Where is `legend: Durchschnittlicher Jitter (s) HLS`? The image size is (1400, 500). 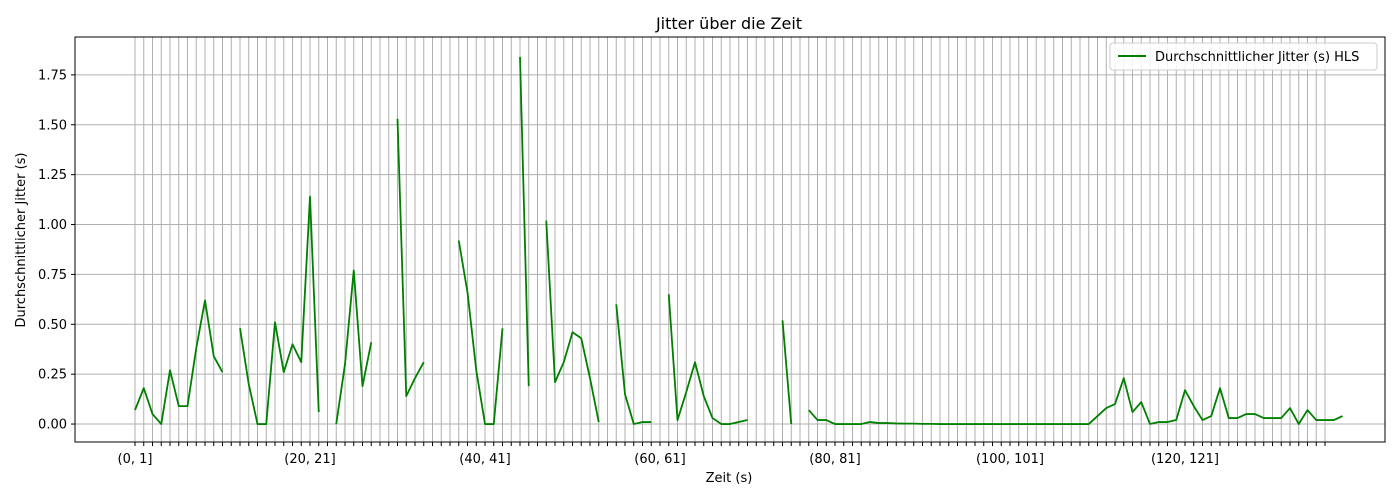 legend: Durchschnittlicher Jitter (s) HLS is located at coordinates (1243, 56).